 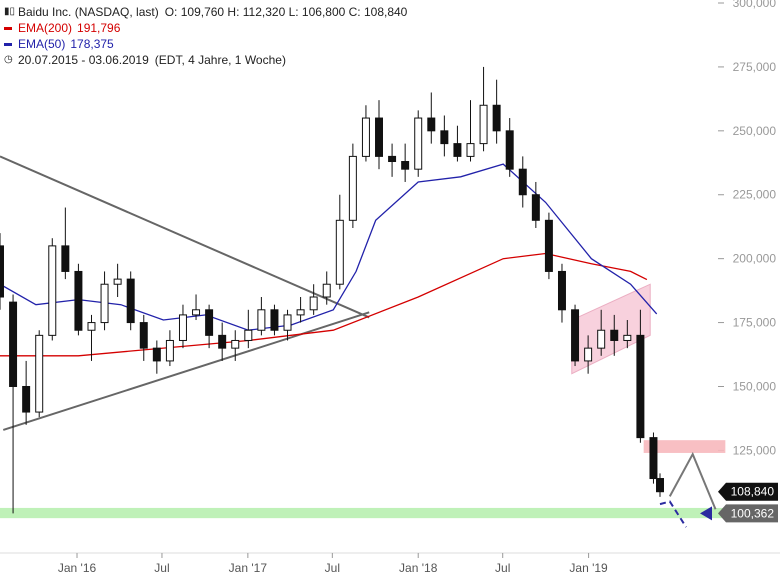 I want to click on y-tick-label: 300,000, so click(x=755, y=5).